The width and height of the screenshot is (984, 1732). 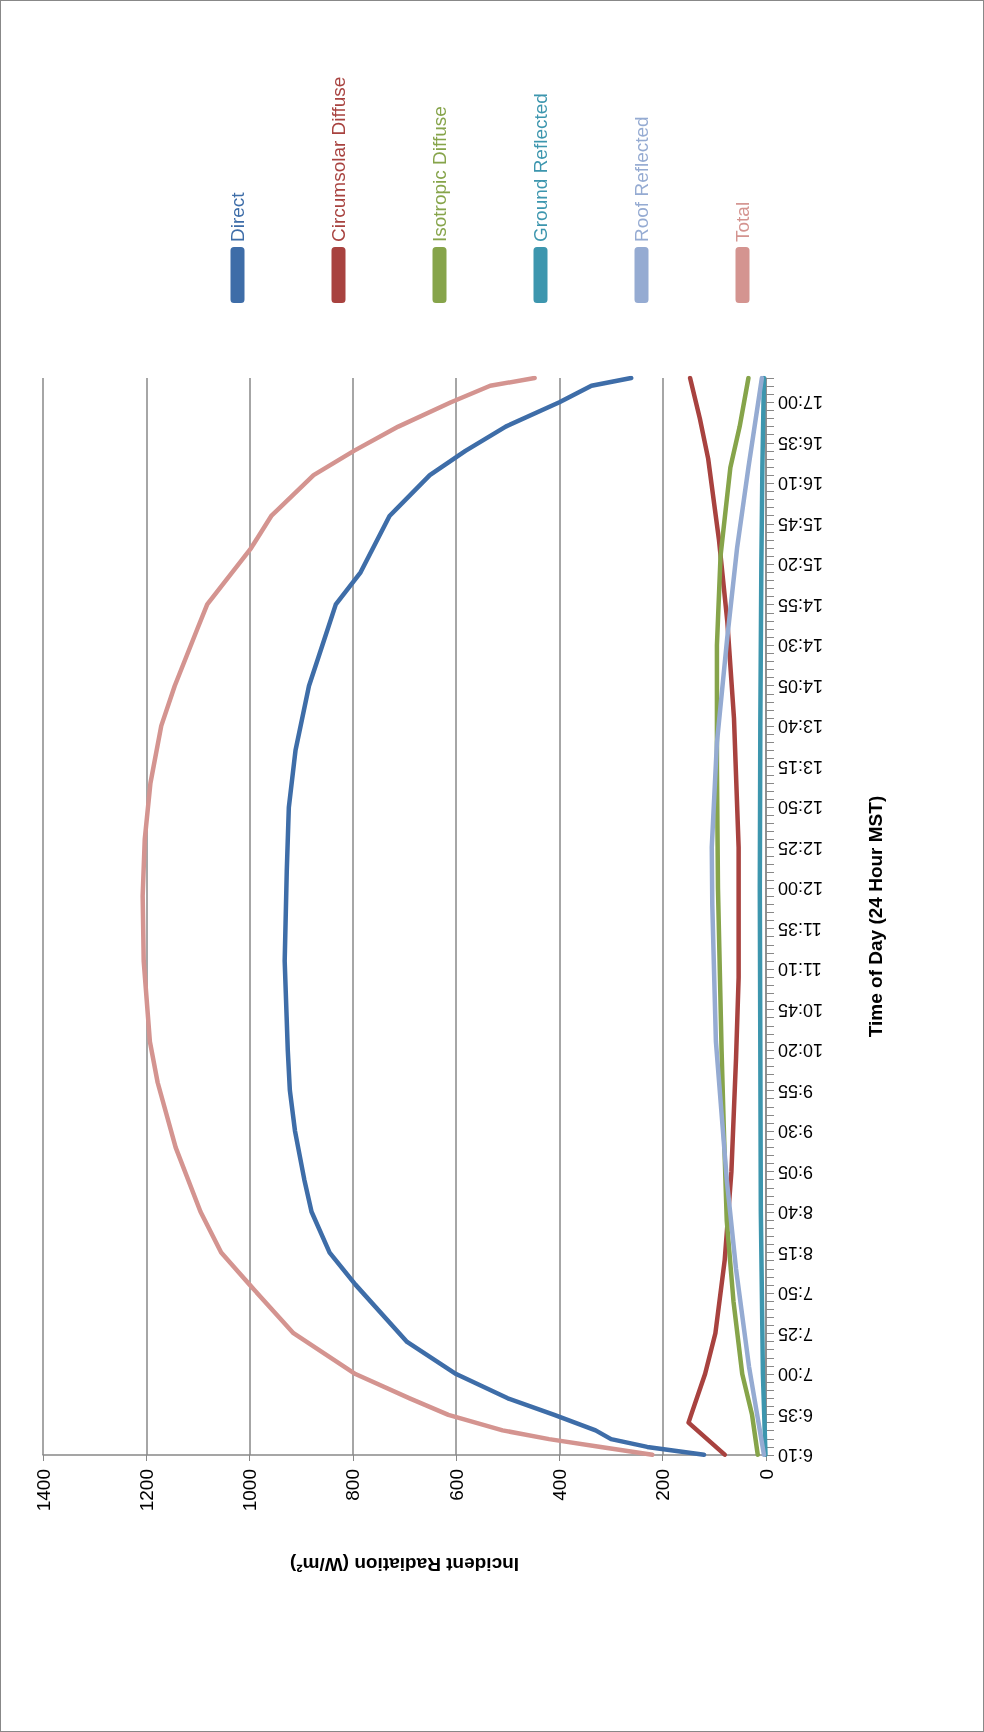 I want to click on y-tick-label: 12:00, so click(x=801, y=888).